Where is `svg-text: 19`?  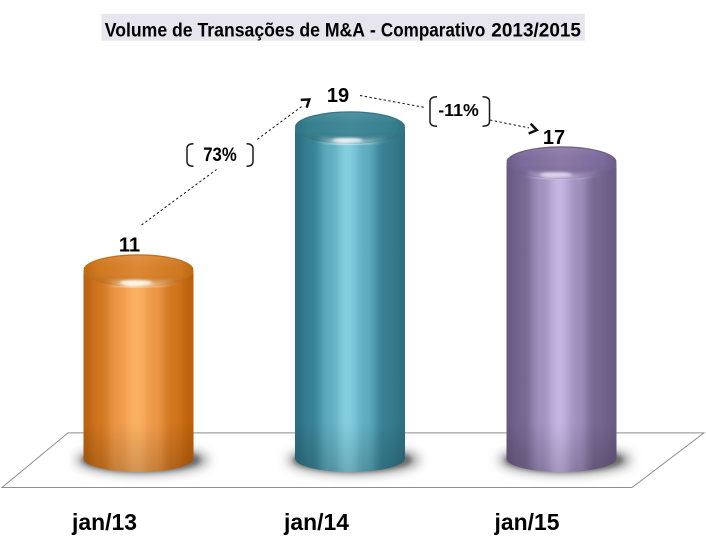
svg-text: 19 is located at coordinates (338, 96).